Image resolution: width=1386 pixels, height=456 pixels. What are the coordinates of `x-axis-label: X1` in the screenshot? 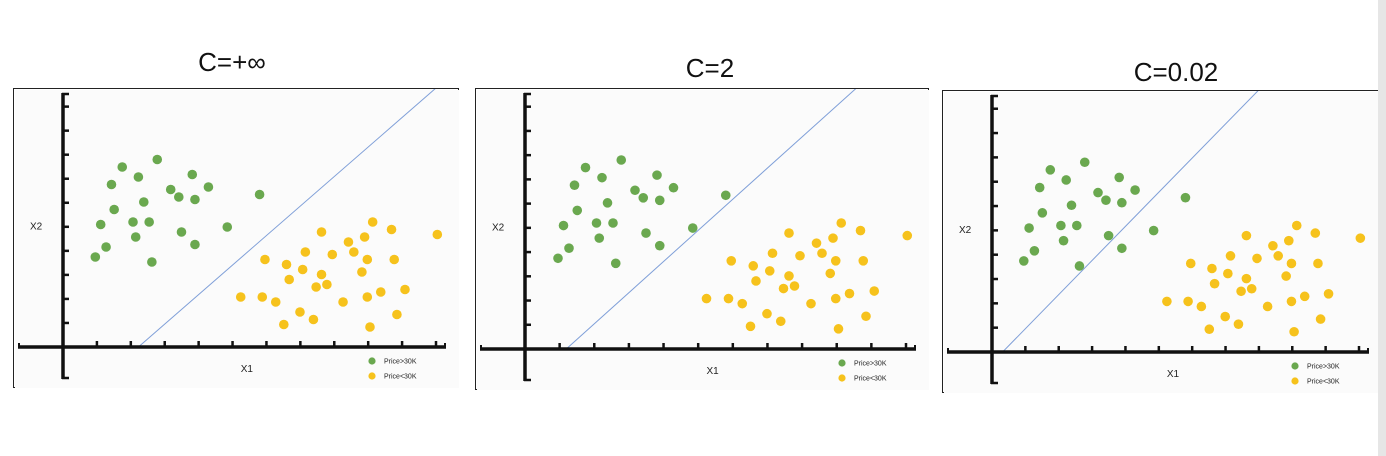 It's located at (247, 369).